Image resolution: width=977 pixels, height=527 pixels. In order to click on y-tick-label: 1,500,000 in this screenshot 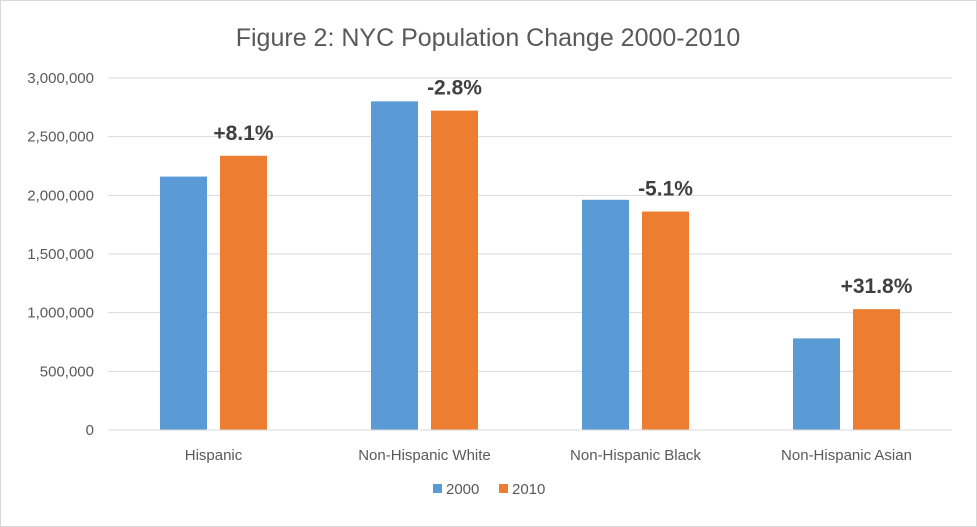, I will do `click(60, 254)`.